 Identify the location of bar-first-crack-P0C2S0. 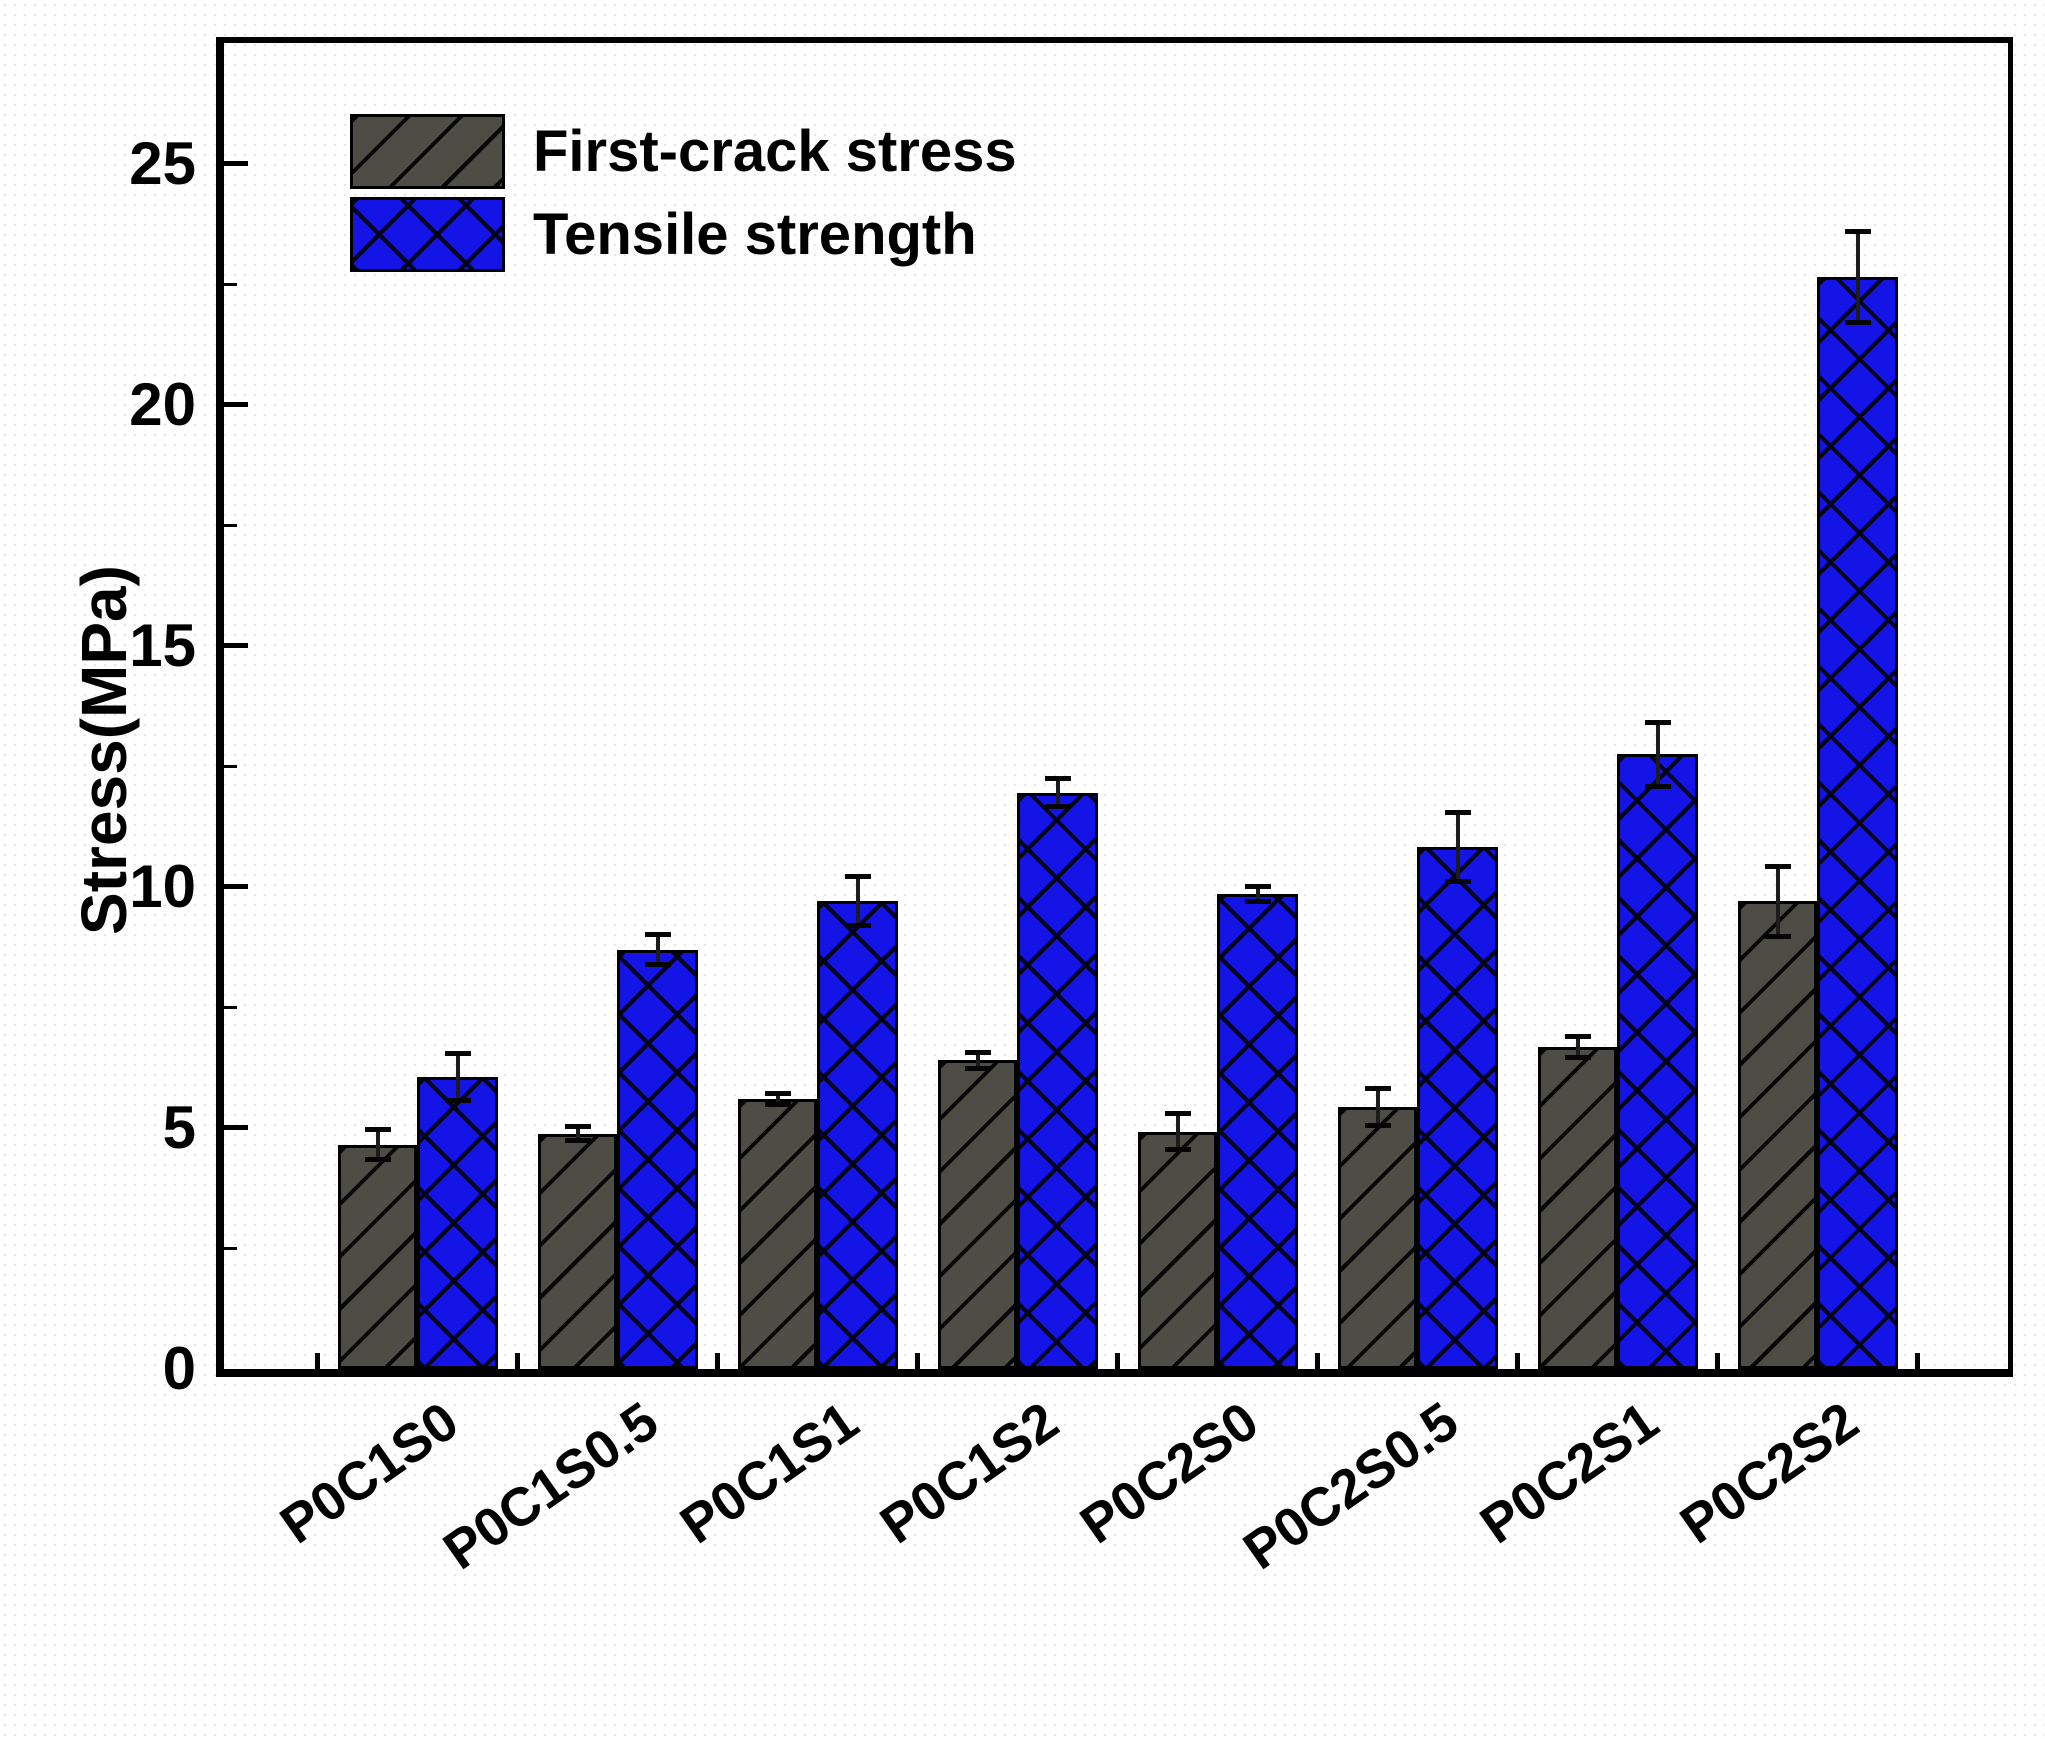
(1177, 1250).